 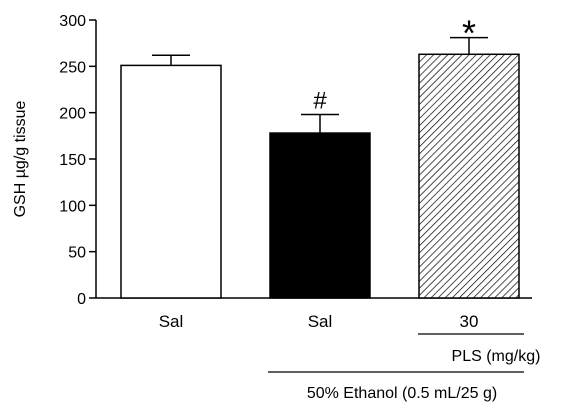 What do you see at coordinates (72, 114) in the screenshot?
I see `y-tick-label: 200` at bounding box center [72, 114].